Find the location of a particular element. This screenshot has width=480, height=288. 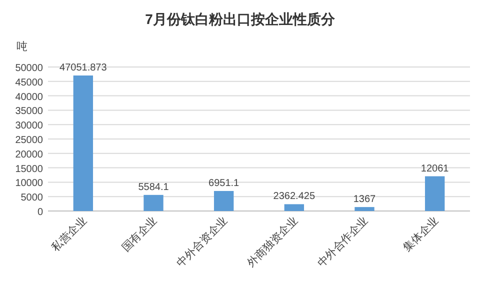

x-tick-label: 外商独资企业 is located at coordinates (272, 242).